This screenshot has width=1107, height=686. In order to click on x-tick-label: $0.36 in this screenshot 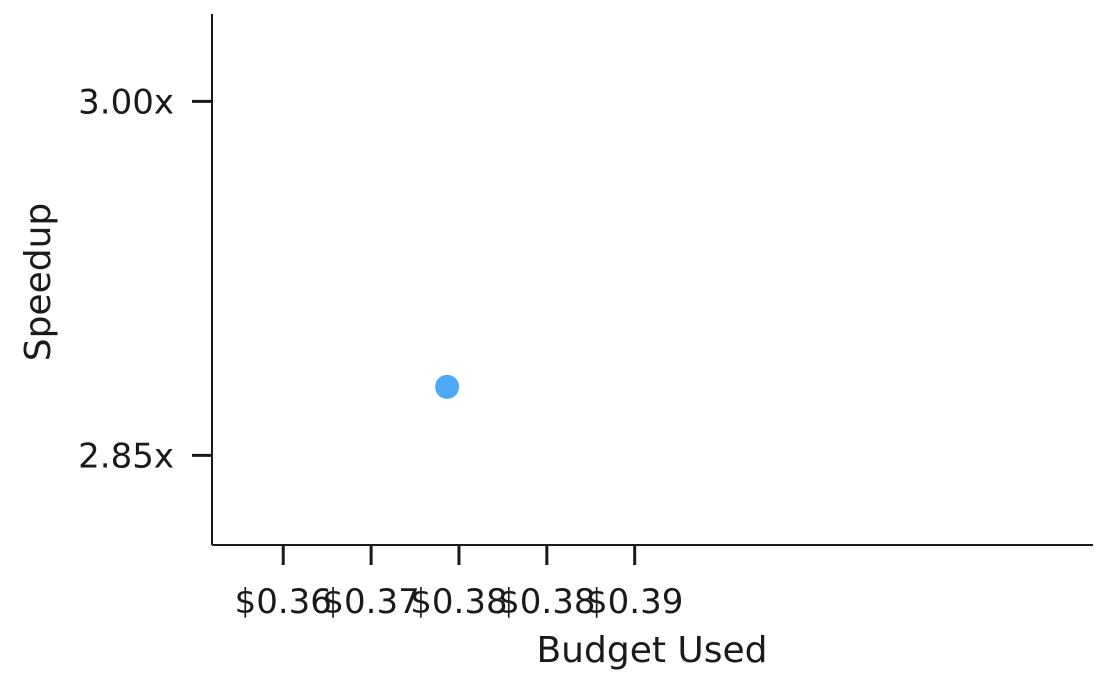, I will do `click(283, 602)`.